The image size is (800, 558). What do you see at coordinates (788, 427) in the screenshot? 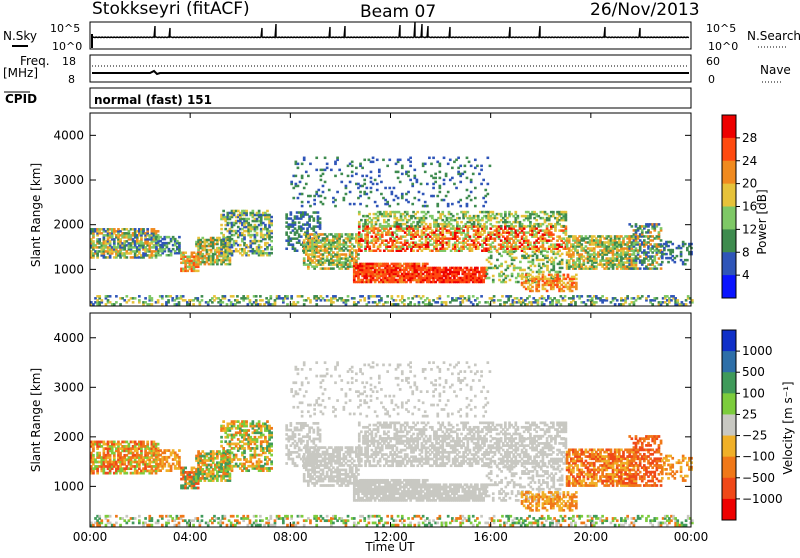
I see `velocity-colorbar-label: Velocity [m s⁻¹]` at bounding box center [788, 427].